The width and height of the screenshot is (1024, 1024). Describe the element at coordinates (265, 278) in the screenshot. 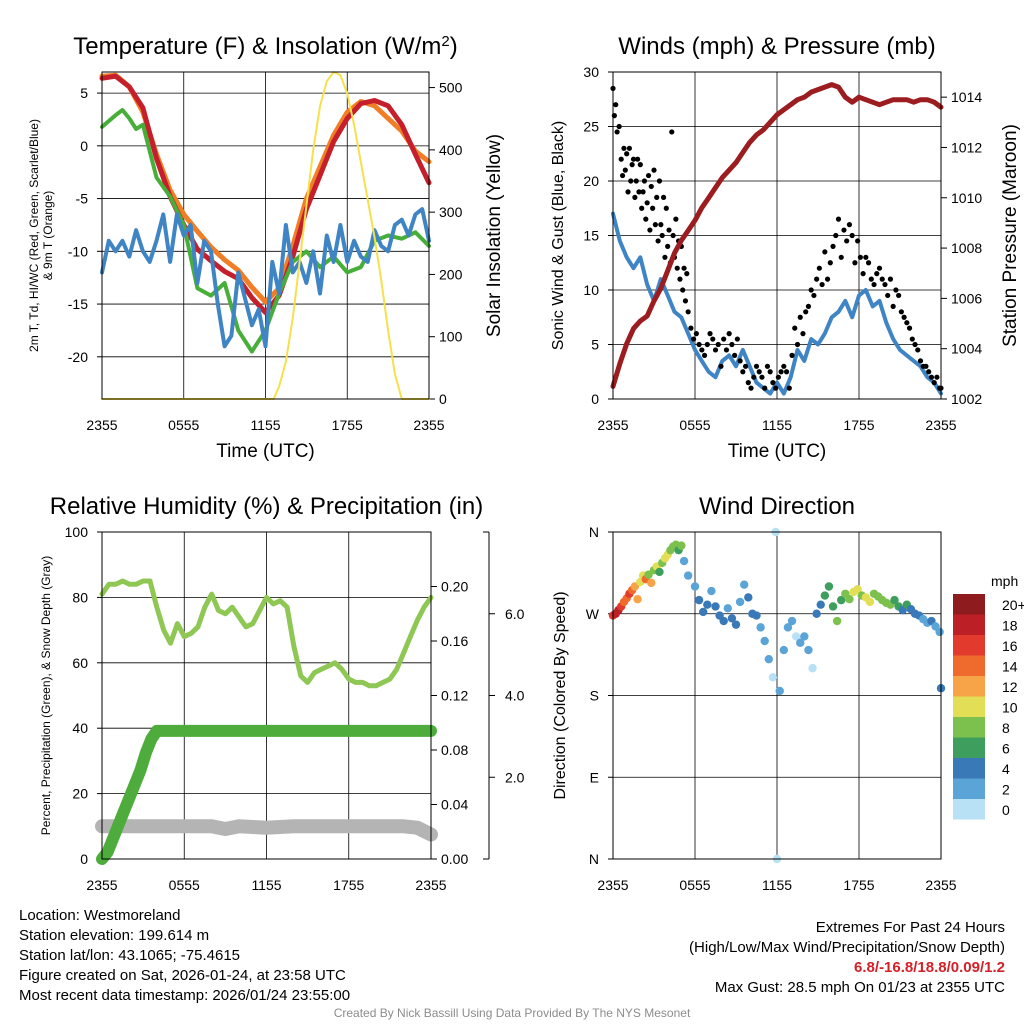

I see `temp-series-hi-wc` at that location.